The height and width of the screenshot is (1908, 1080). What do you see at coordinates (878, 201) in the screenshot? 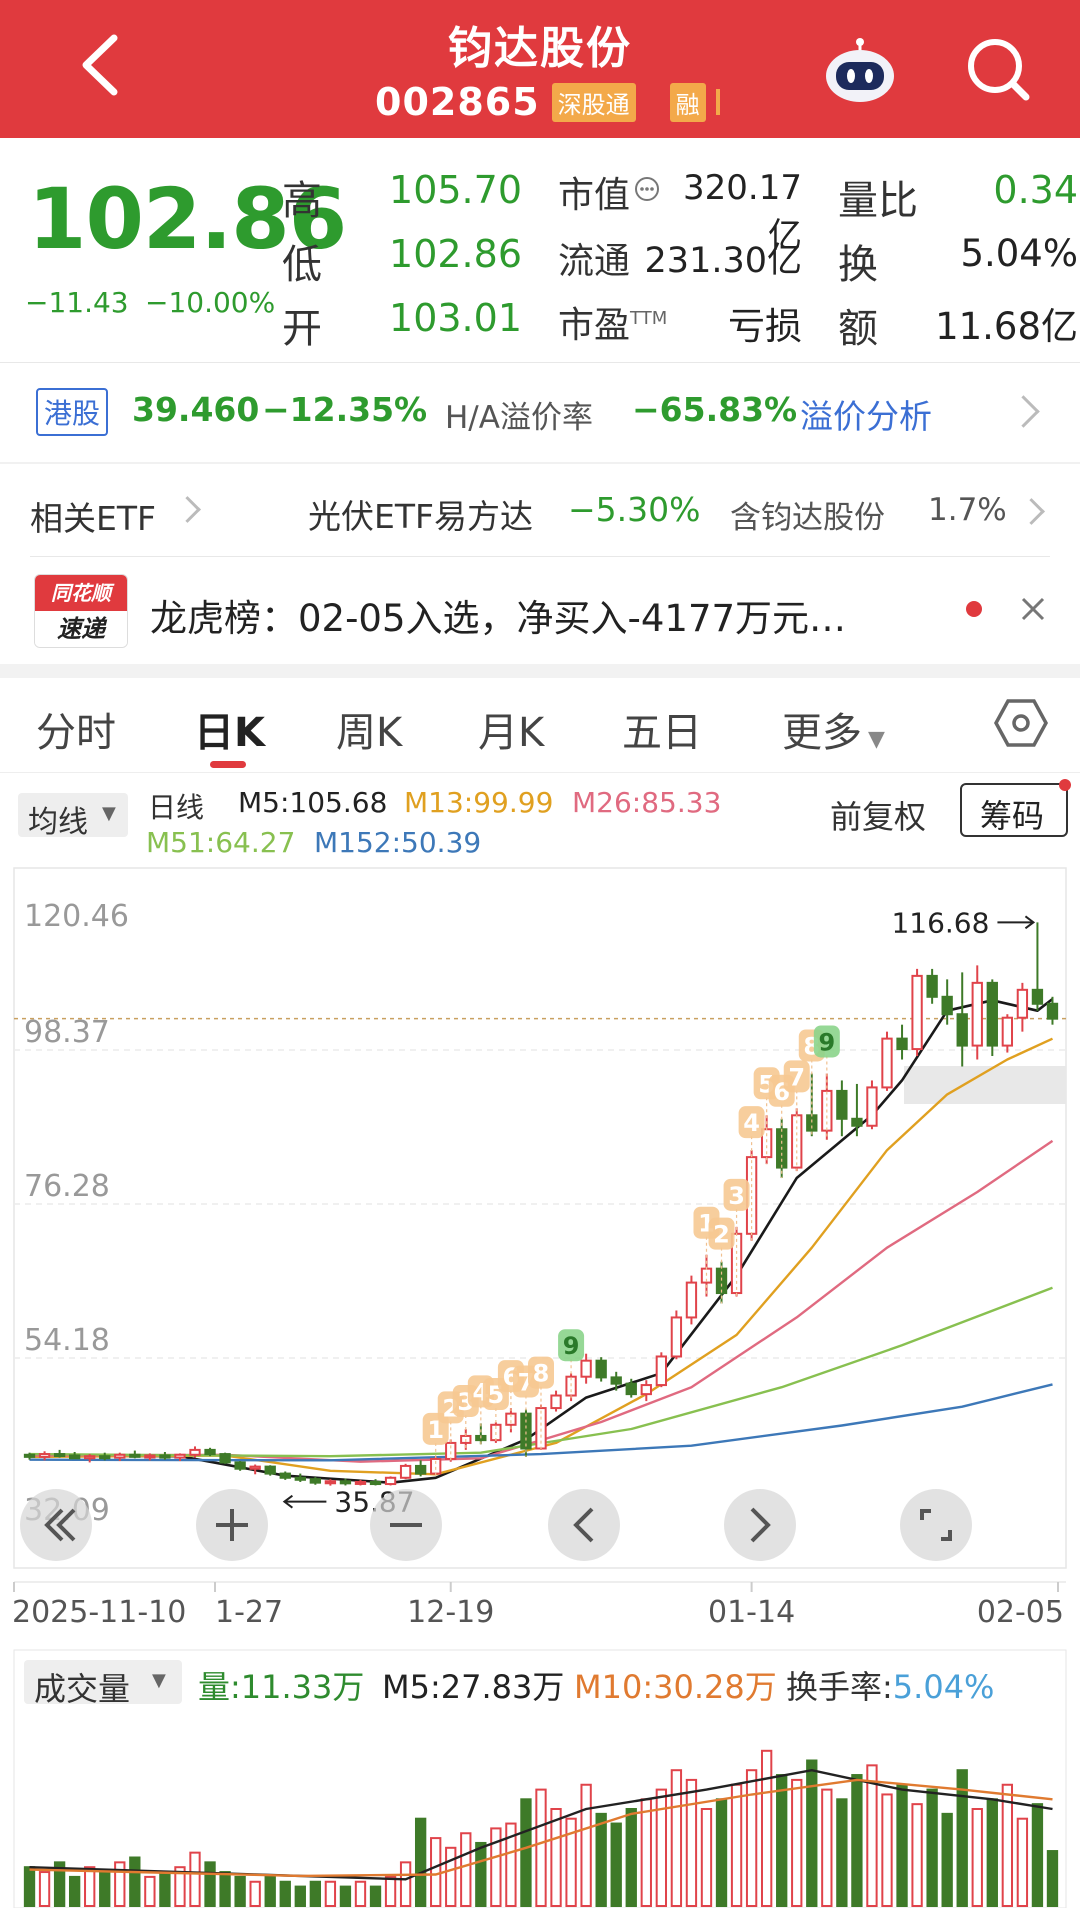
I see `volratio-label: 量比` at bounding box center [878, 201].